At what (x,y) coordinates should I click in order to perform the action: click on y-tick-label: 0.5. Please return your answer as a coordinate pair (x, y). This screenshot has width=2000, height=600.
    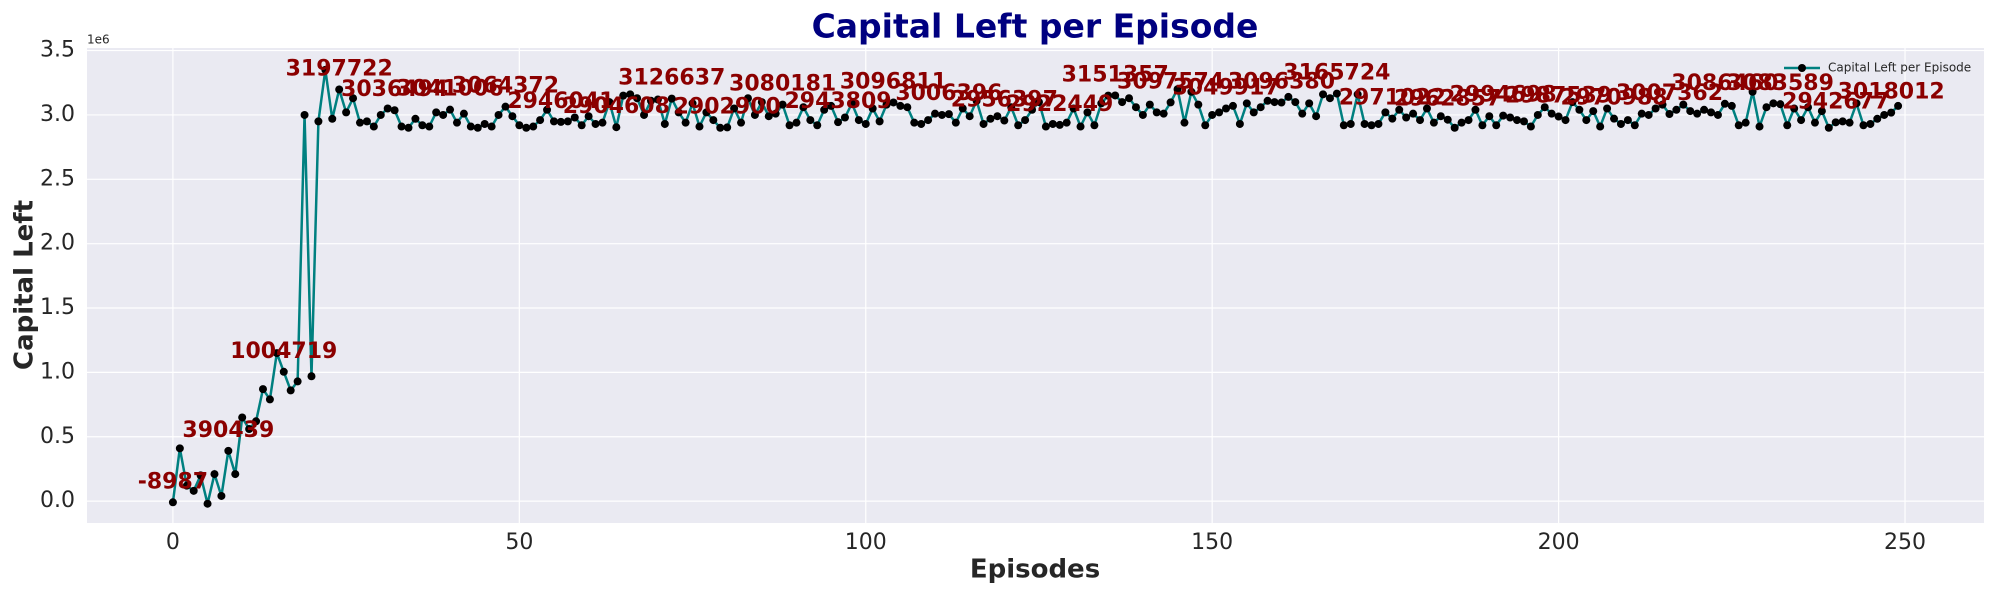
    Looking at the image, I should click on (57, 436).